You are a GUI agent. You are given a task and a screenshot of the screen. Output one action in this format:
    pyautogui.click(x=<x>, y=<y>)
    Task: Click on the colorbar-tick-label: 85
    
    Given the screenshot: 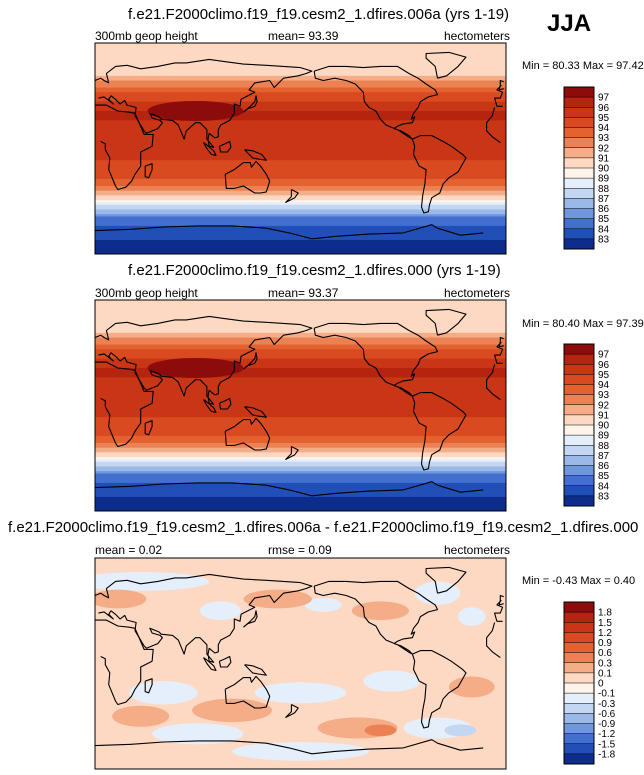 What is the action you would take?
    pyautogui.click(x=604, y=219)
    